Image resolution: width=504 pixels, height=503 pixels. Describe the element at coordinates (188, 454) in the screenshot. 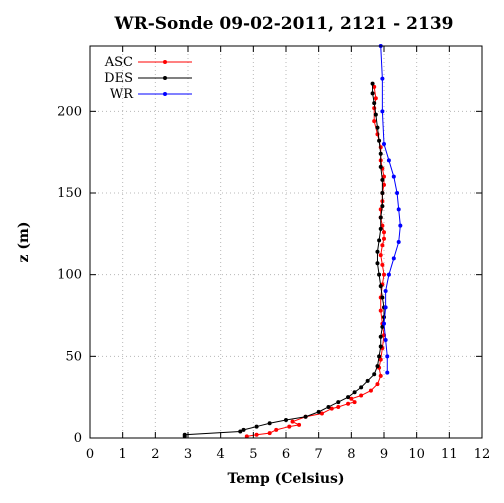

I see `x-tick-label: 3` at that location.